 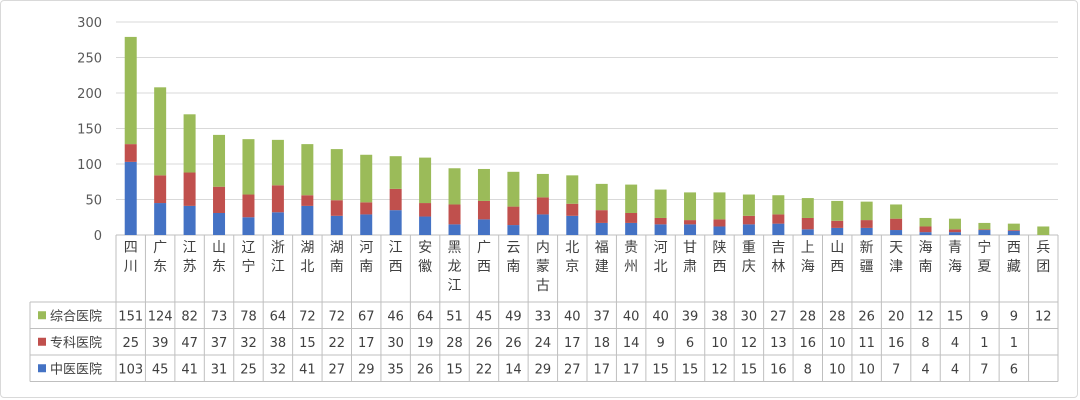 What do you see at coordinates (366, 257) in the screenshot?
I see `category-label: 河南` at bounding box center [366, 257].